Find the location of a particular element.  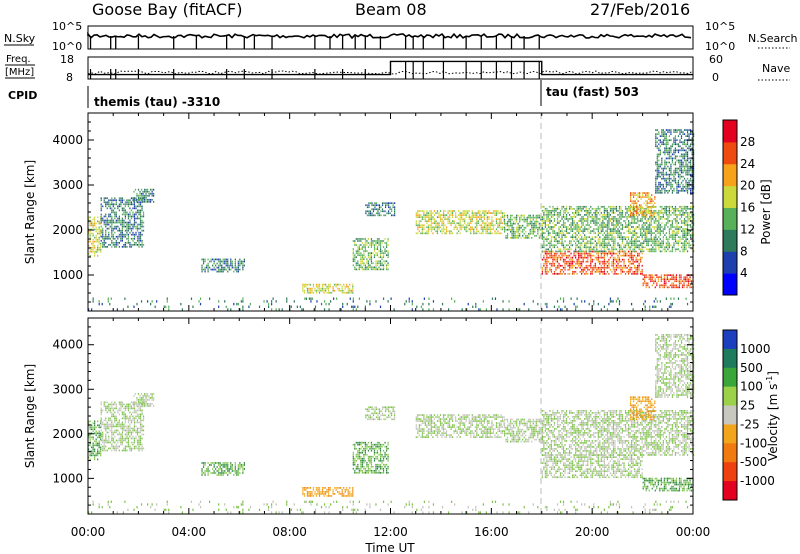

station-title: Goose Bay (fitACF) is located at coordinates (167, 9).